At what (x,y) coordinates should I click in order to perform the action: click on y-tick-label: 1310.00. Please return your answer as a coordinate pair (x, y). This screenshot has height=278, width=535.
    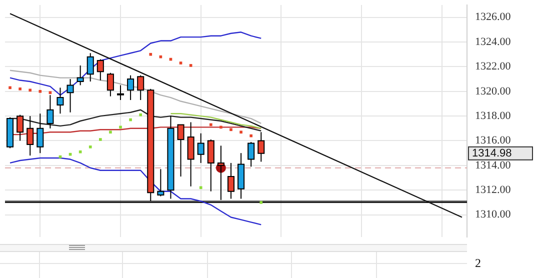
    Looking at the image, I should click on (493, 214).